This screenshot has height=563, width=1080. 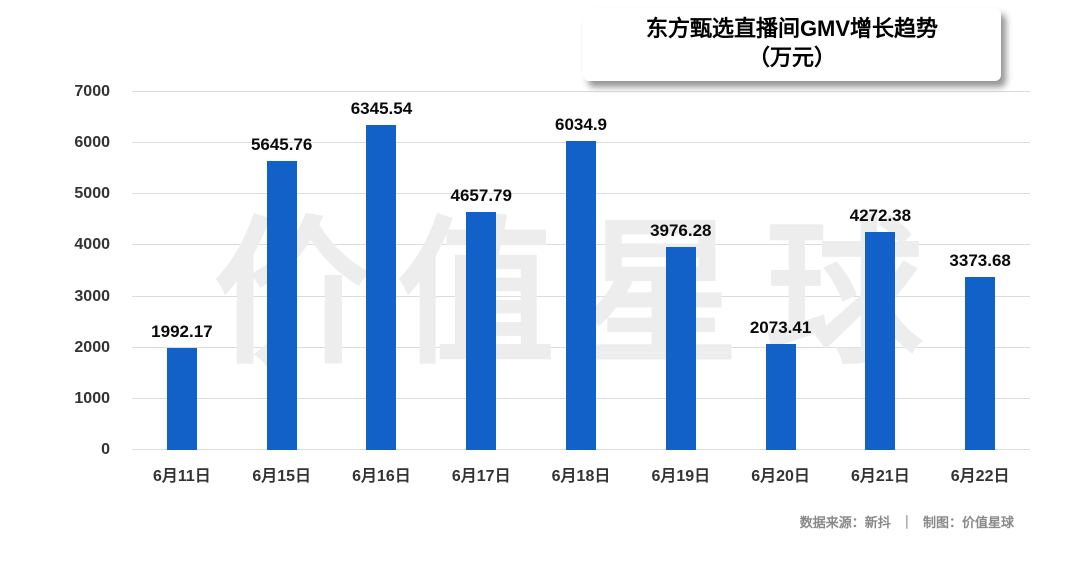 What do you see at coordinates (92, 347) in the screenshot?
I see `y-tick-label-2000: 2000` at bounding box center [92, 347].